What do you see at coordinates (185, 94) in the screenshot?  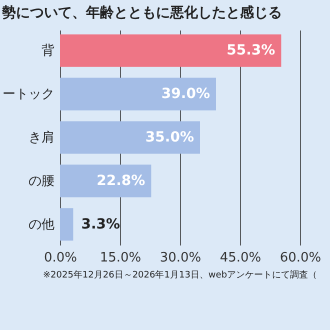 I see `data-label: 39.0%` at bounding box center [185, 94].